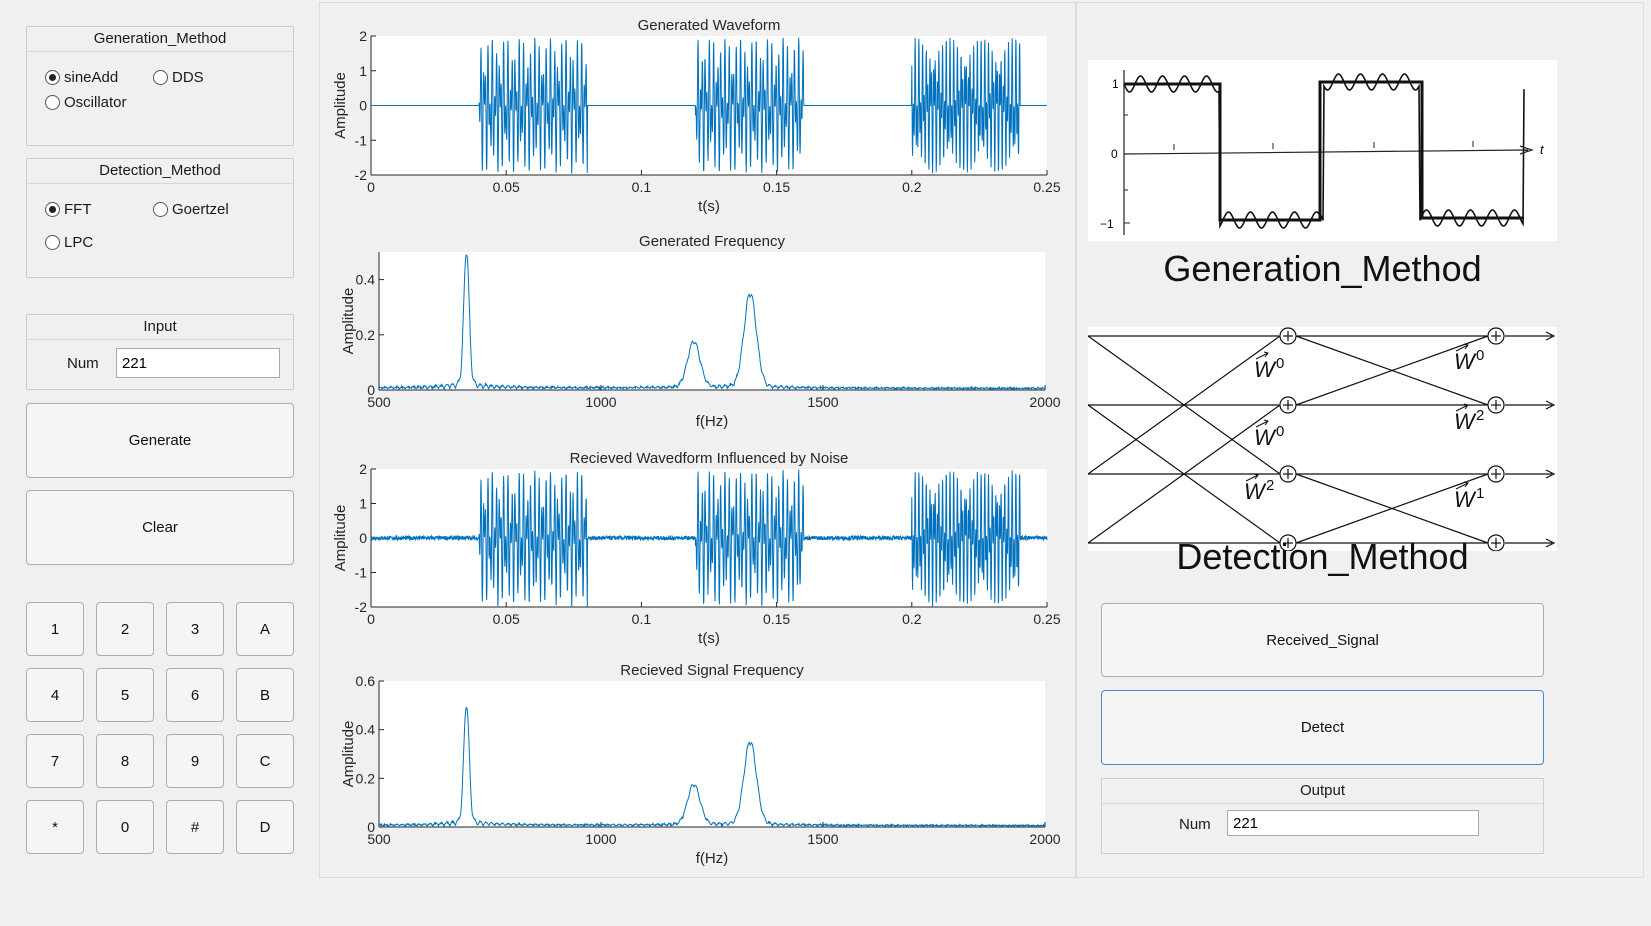 The height and width of the screenshot is (926, 1651). What do you see at coordinates (200, 209) in the screenshot?
I see `radio-label: Goertzel` at bounding box center [200, 209].